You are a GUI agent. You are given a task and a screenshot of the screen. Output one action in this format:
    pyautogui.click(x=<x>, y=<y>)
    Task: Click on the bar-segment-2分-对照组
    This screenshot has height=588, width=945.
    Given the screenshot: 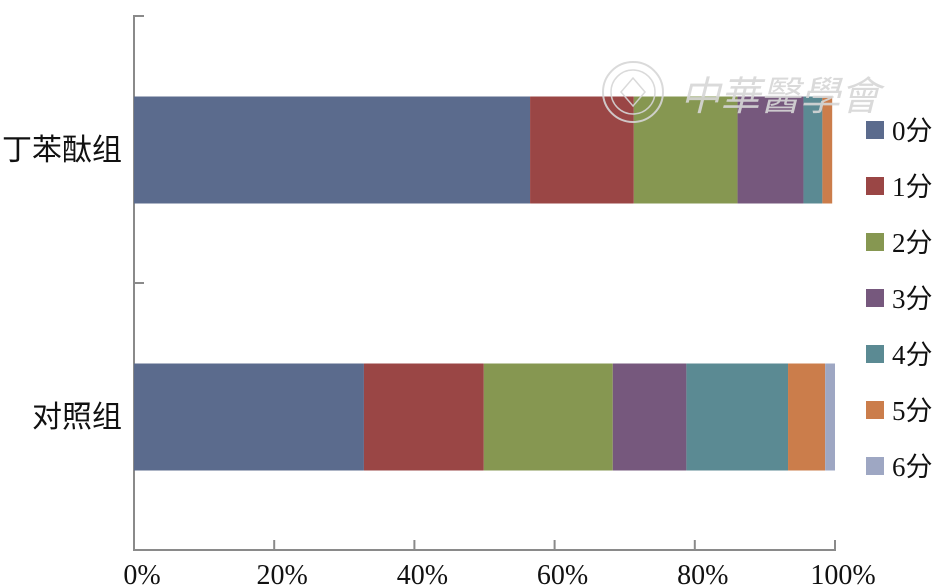 What is the action you would take?
    pyautogui.click(x=548, y=417)
    